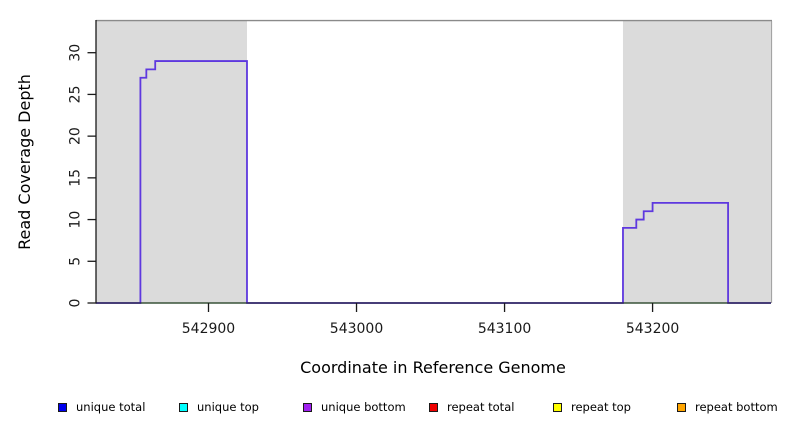 This screenshot has width=792, height=432. What do you see at coordinates (76, 178) in the screenshot?
I see `y-tick-label: 15` at bounding box center [76, 178].